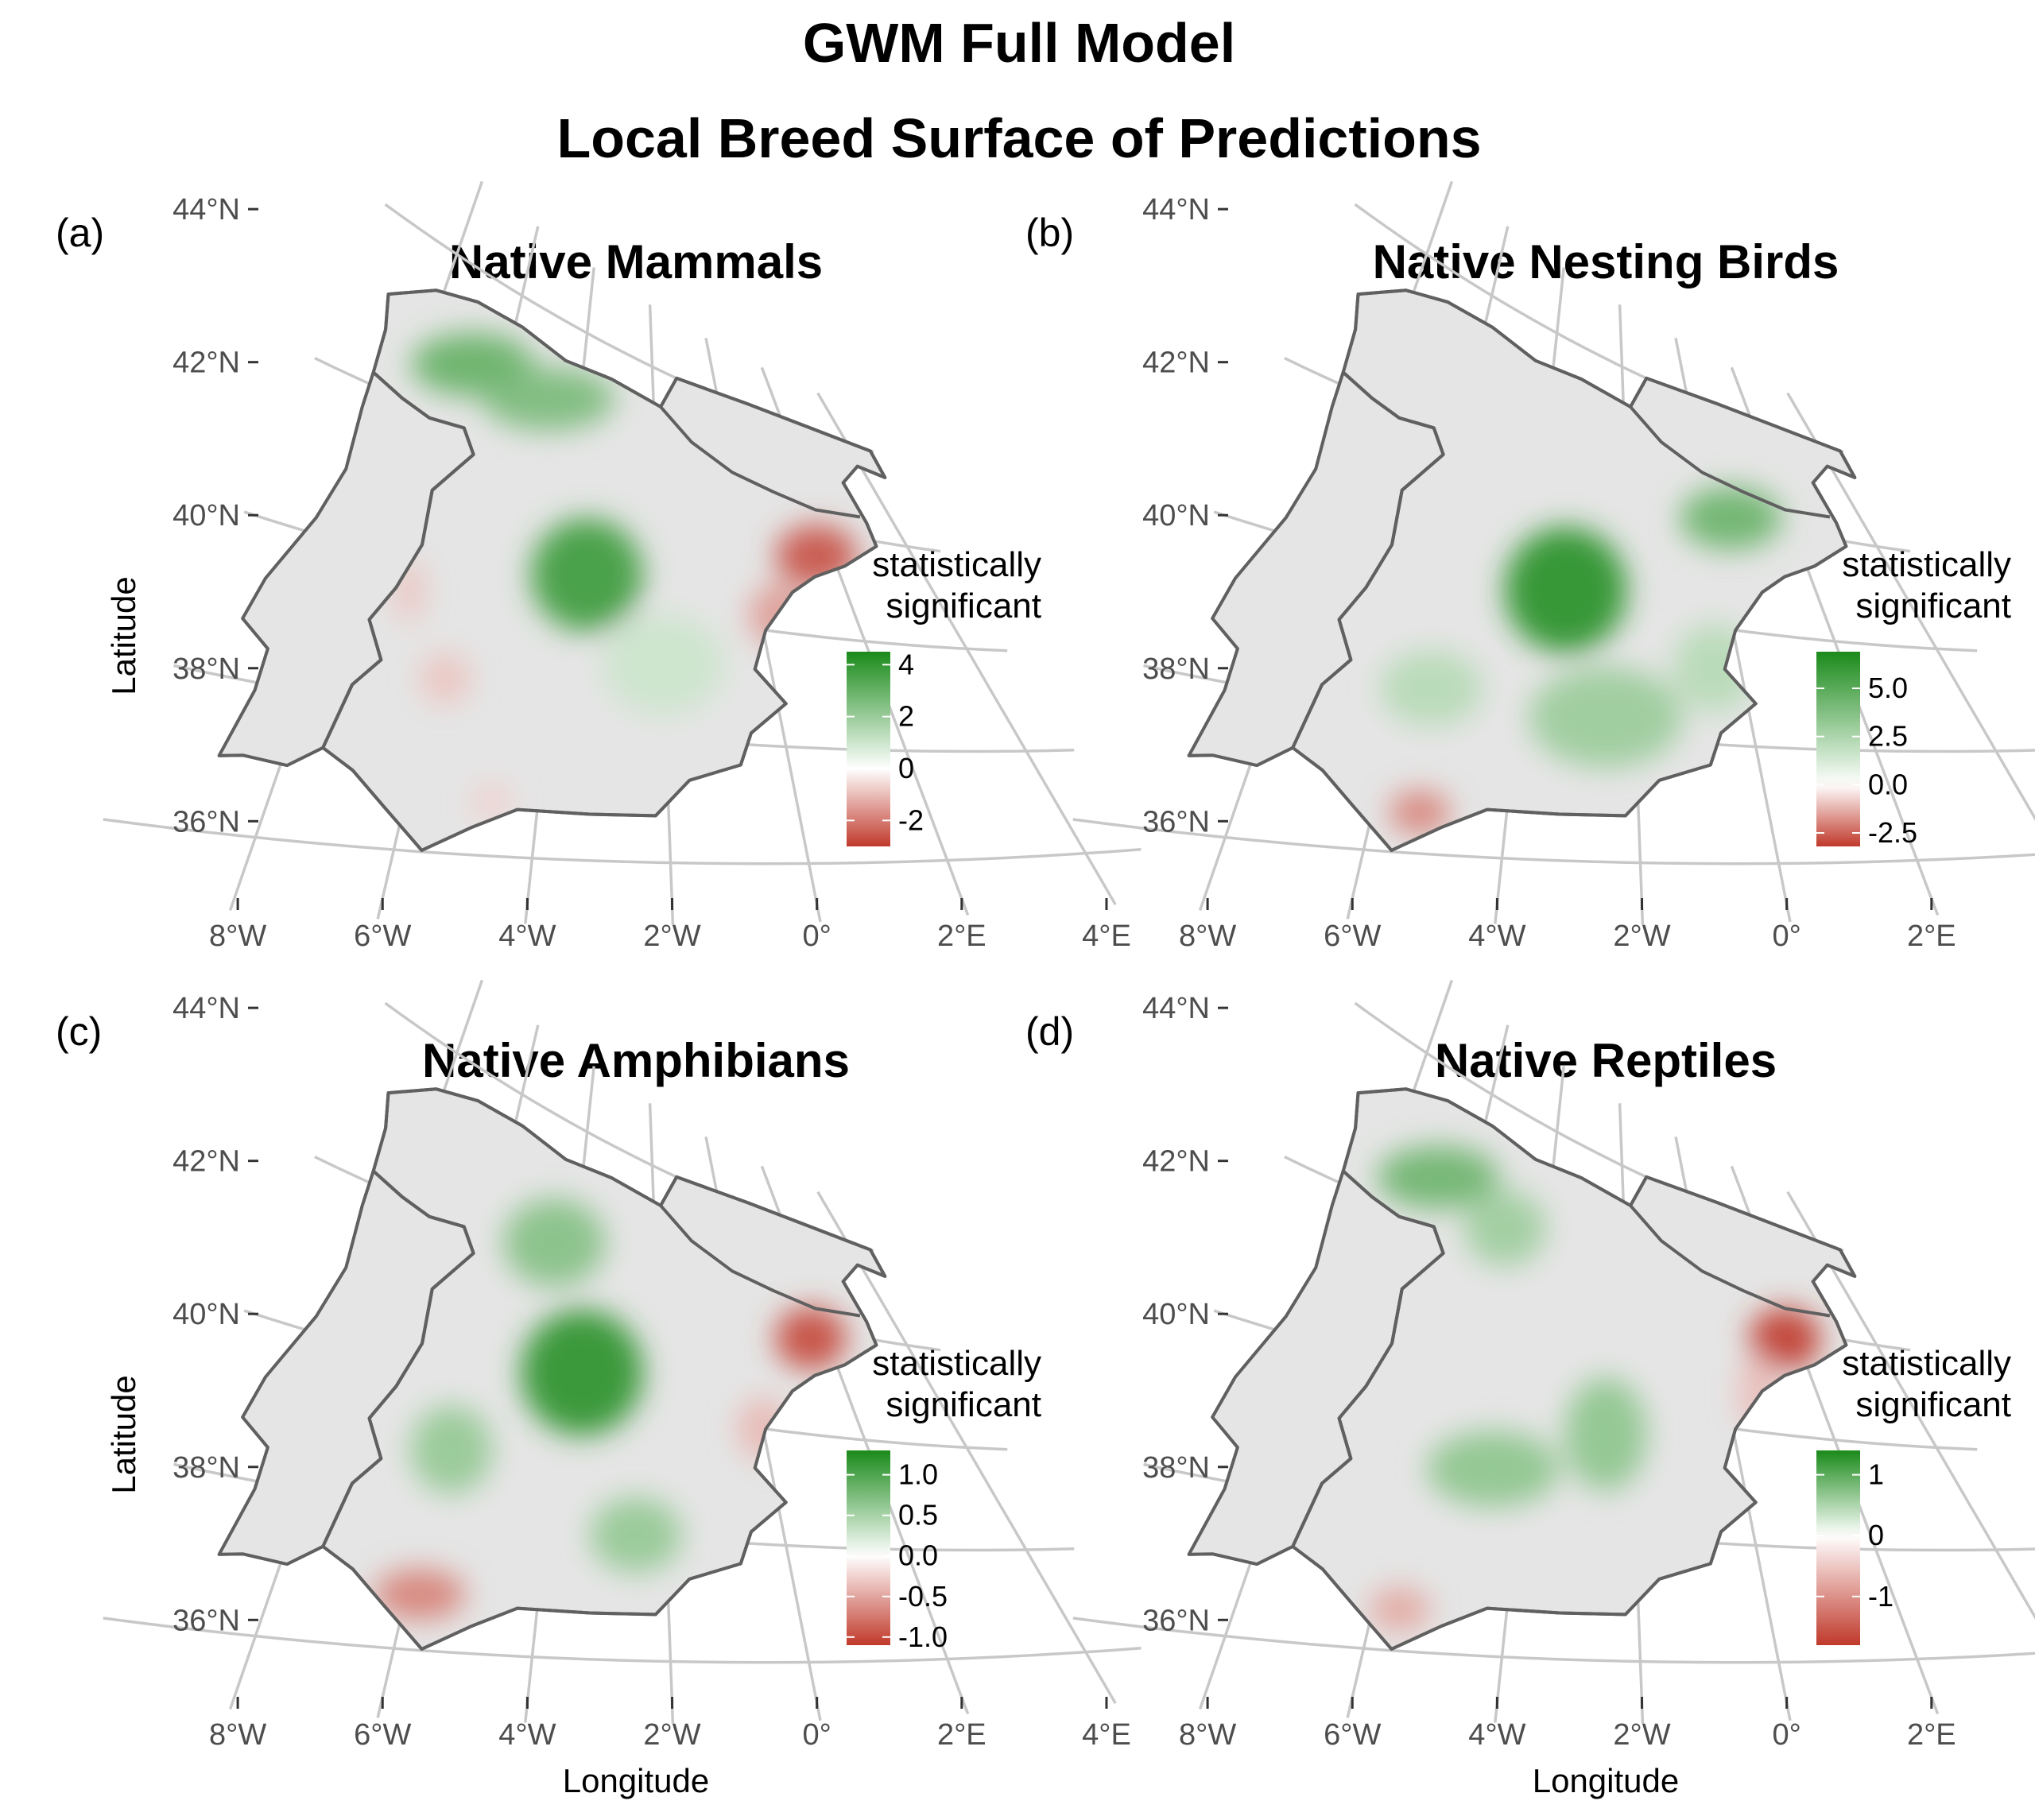 This screenshot has width=2035, height=1820. Describe the element at coordinates (923, 1596) in the screenshot. I see `legend-tick-label: -0.5` at that location.